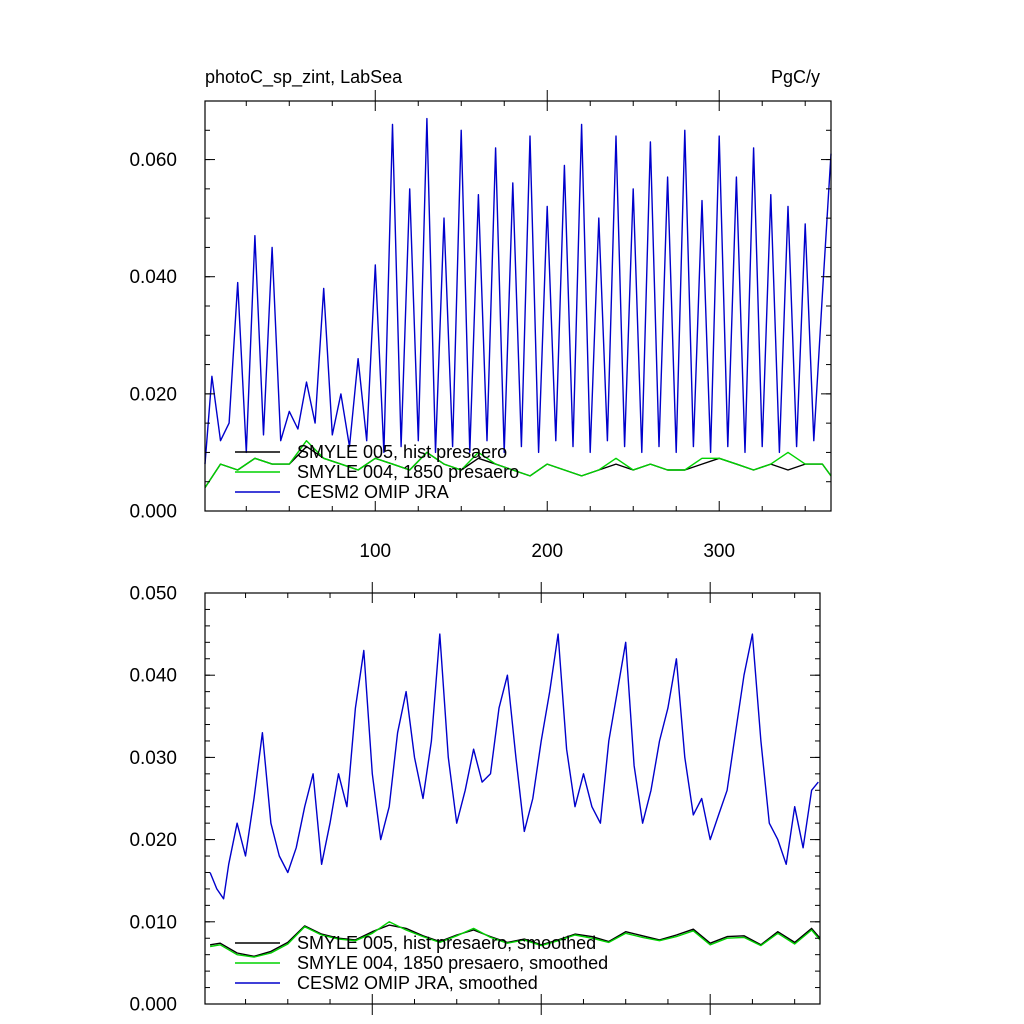 The height and width of the screenshot is (1024, 1024). What do you see at coordinates (153, 394) in the screenshot?
I see `y-tick-label-0-1: 0.020` at bounding box center [153, 394].